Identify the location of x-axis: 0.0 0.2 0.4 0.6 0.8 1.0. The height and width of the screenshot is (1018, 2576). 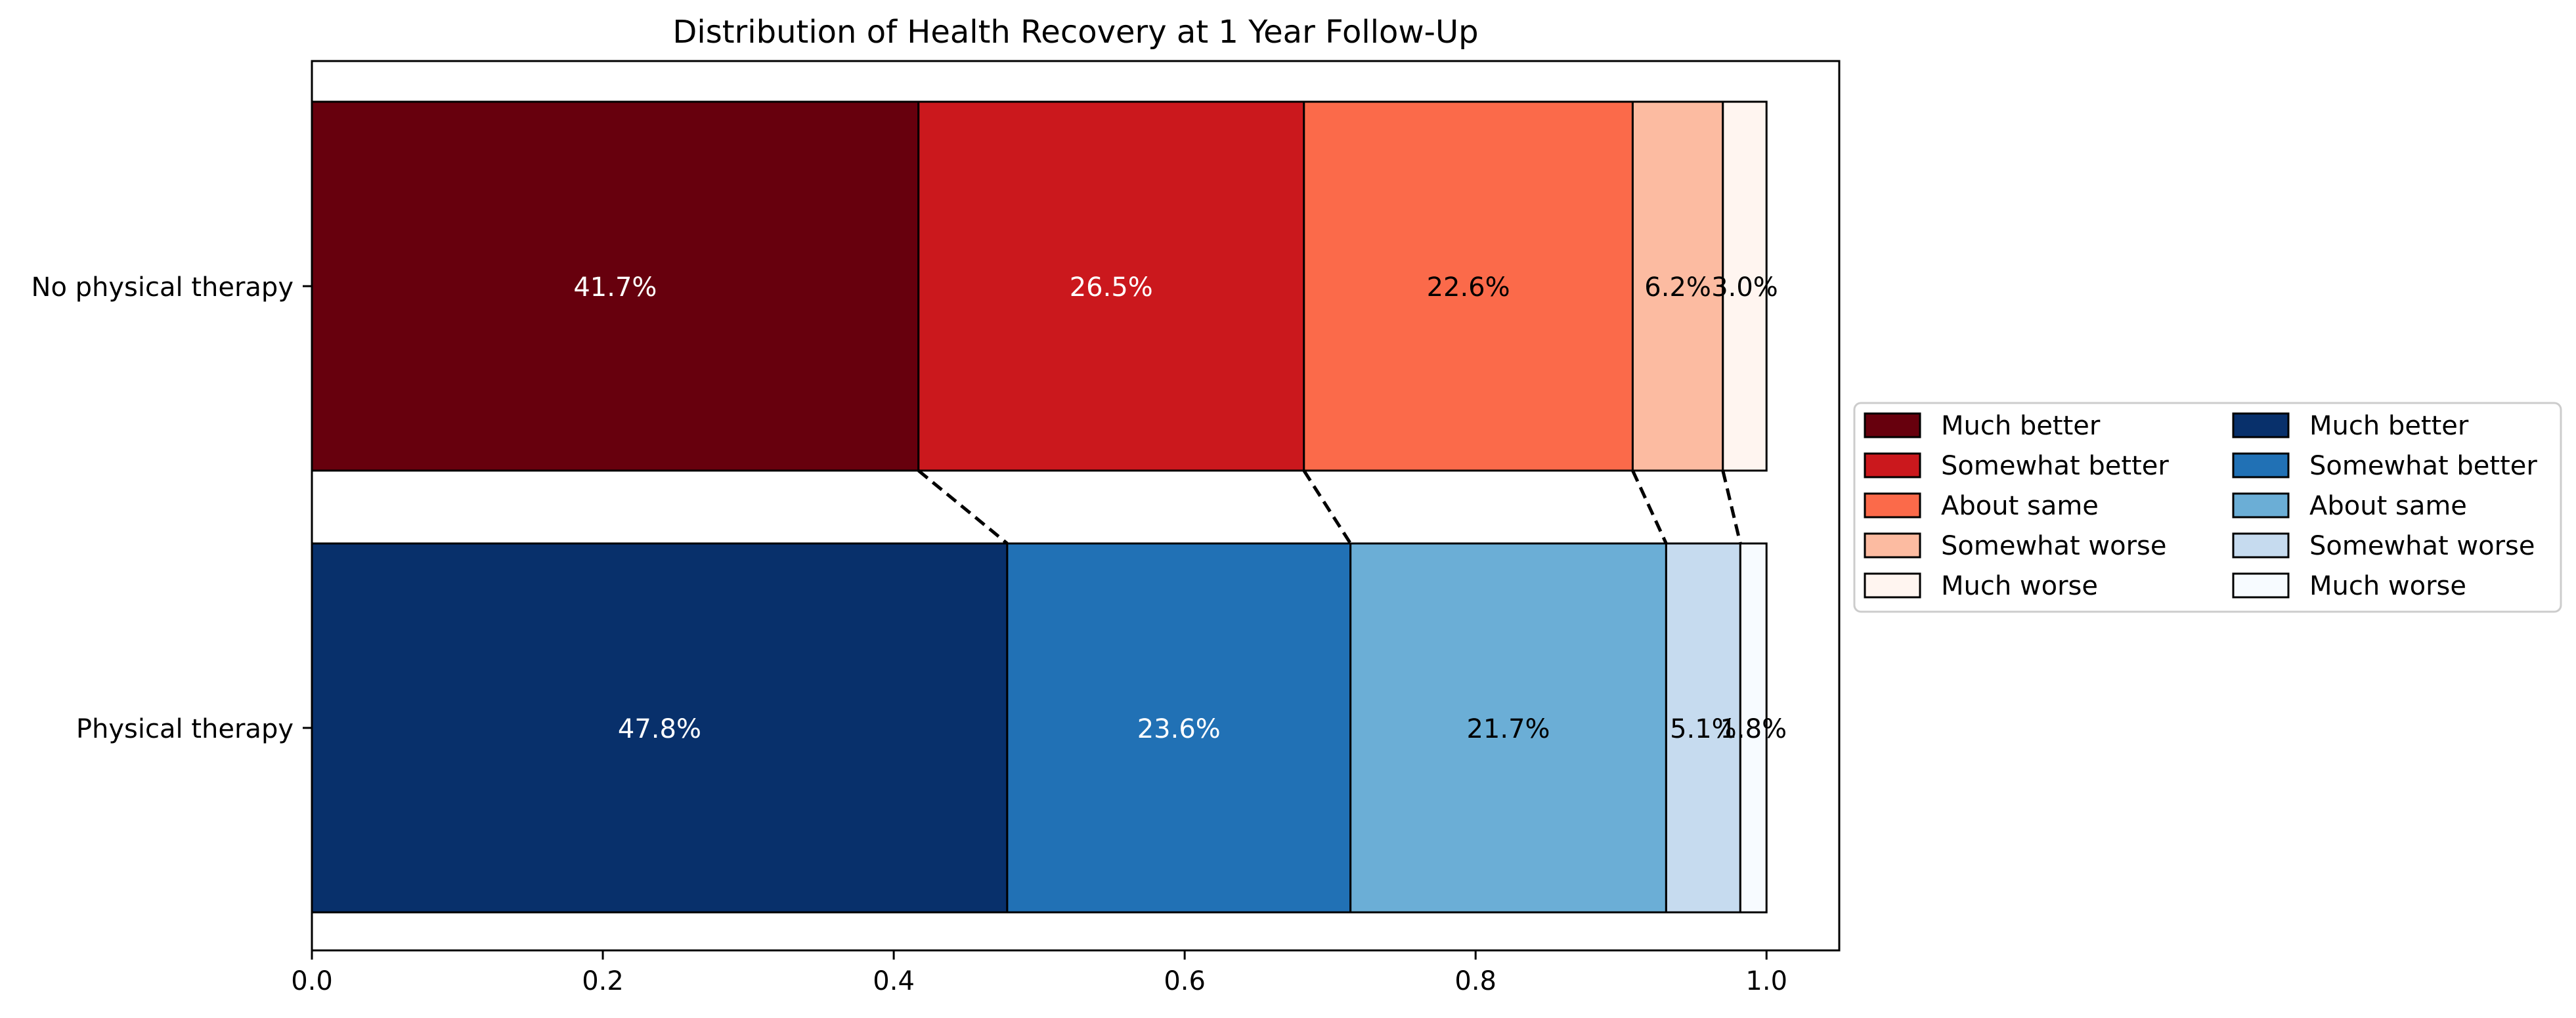
(1039, 973).